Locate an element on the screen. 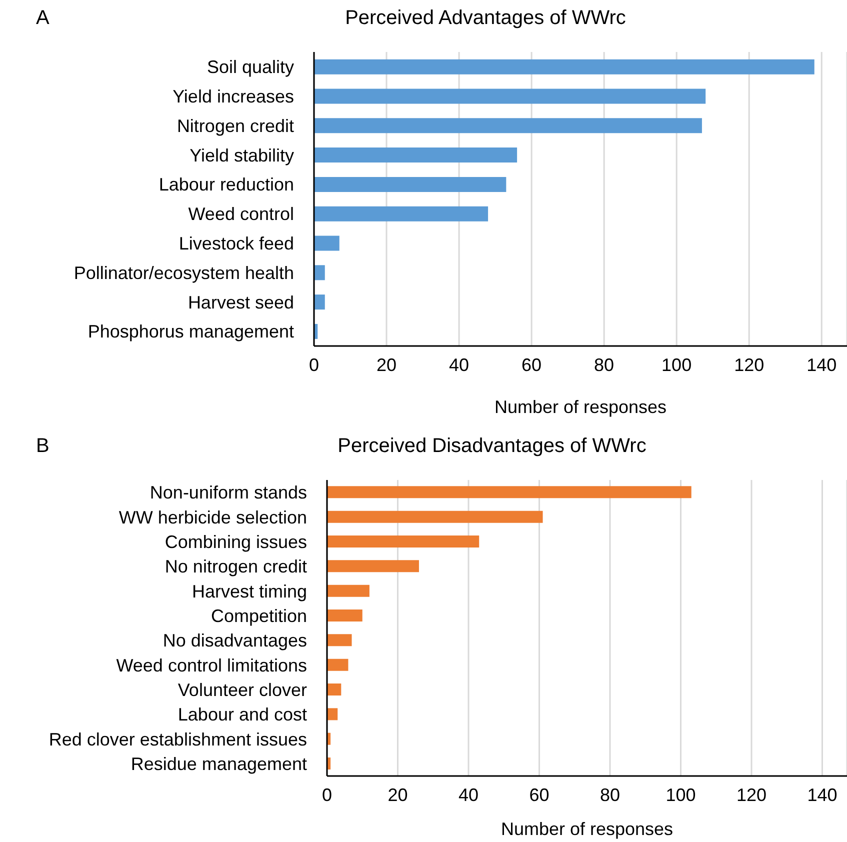  y-tick-label: Labour and cost is located at coordinates (242, 714).